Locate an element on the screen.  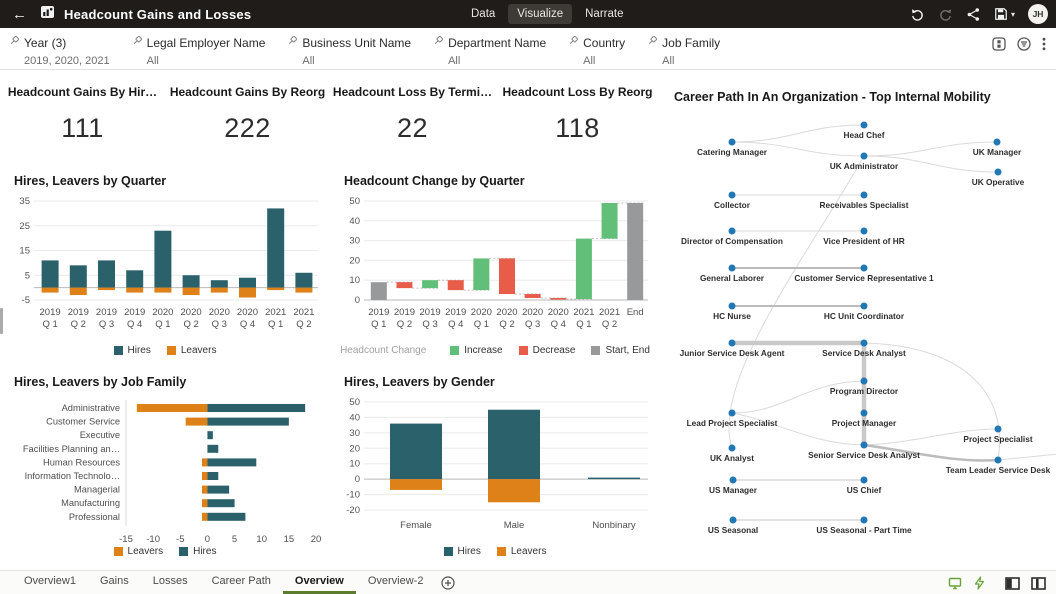
legend-item-decrease: Decrease is located at coordinates (546, 350).